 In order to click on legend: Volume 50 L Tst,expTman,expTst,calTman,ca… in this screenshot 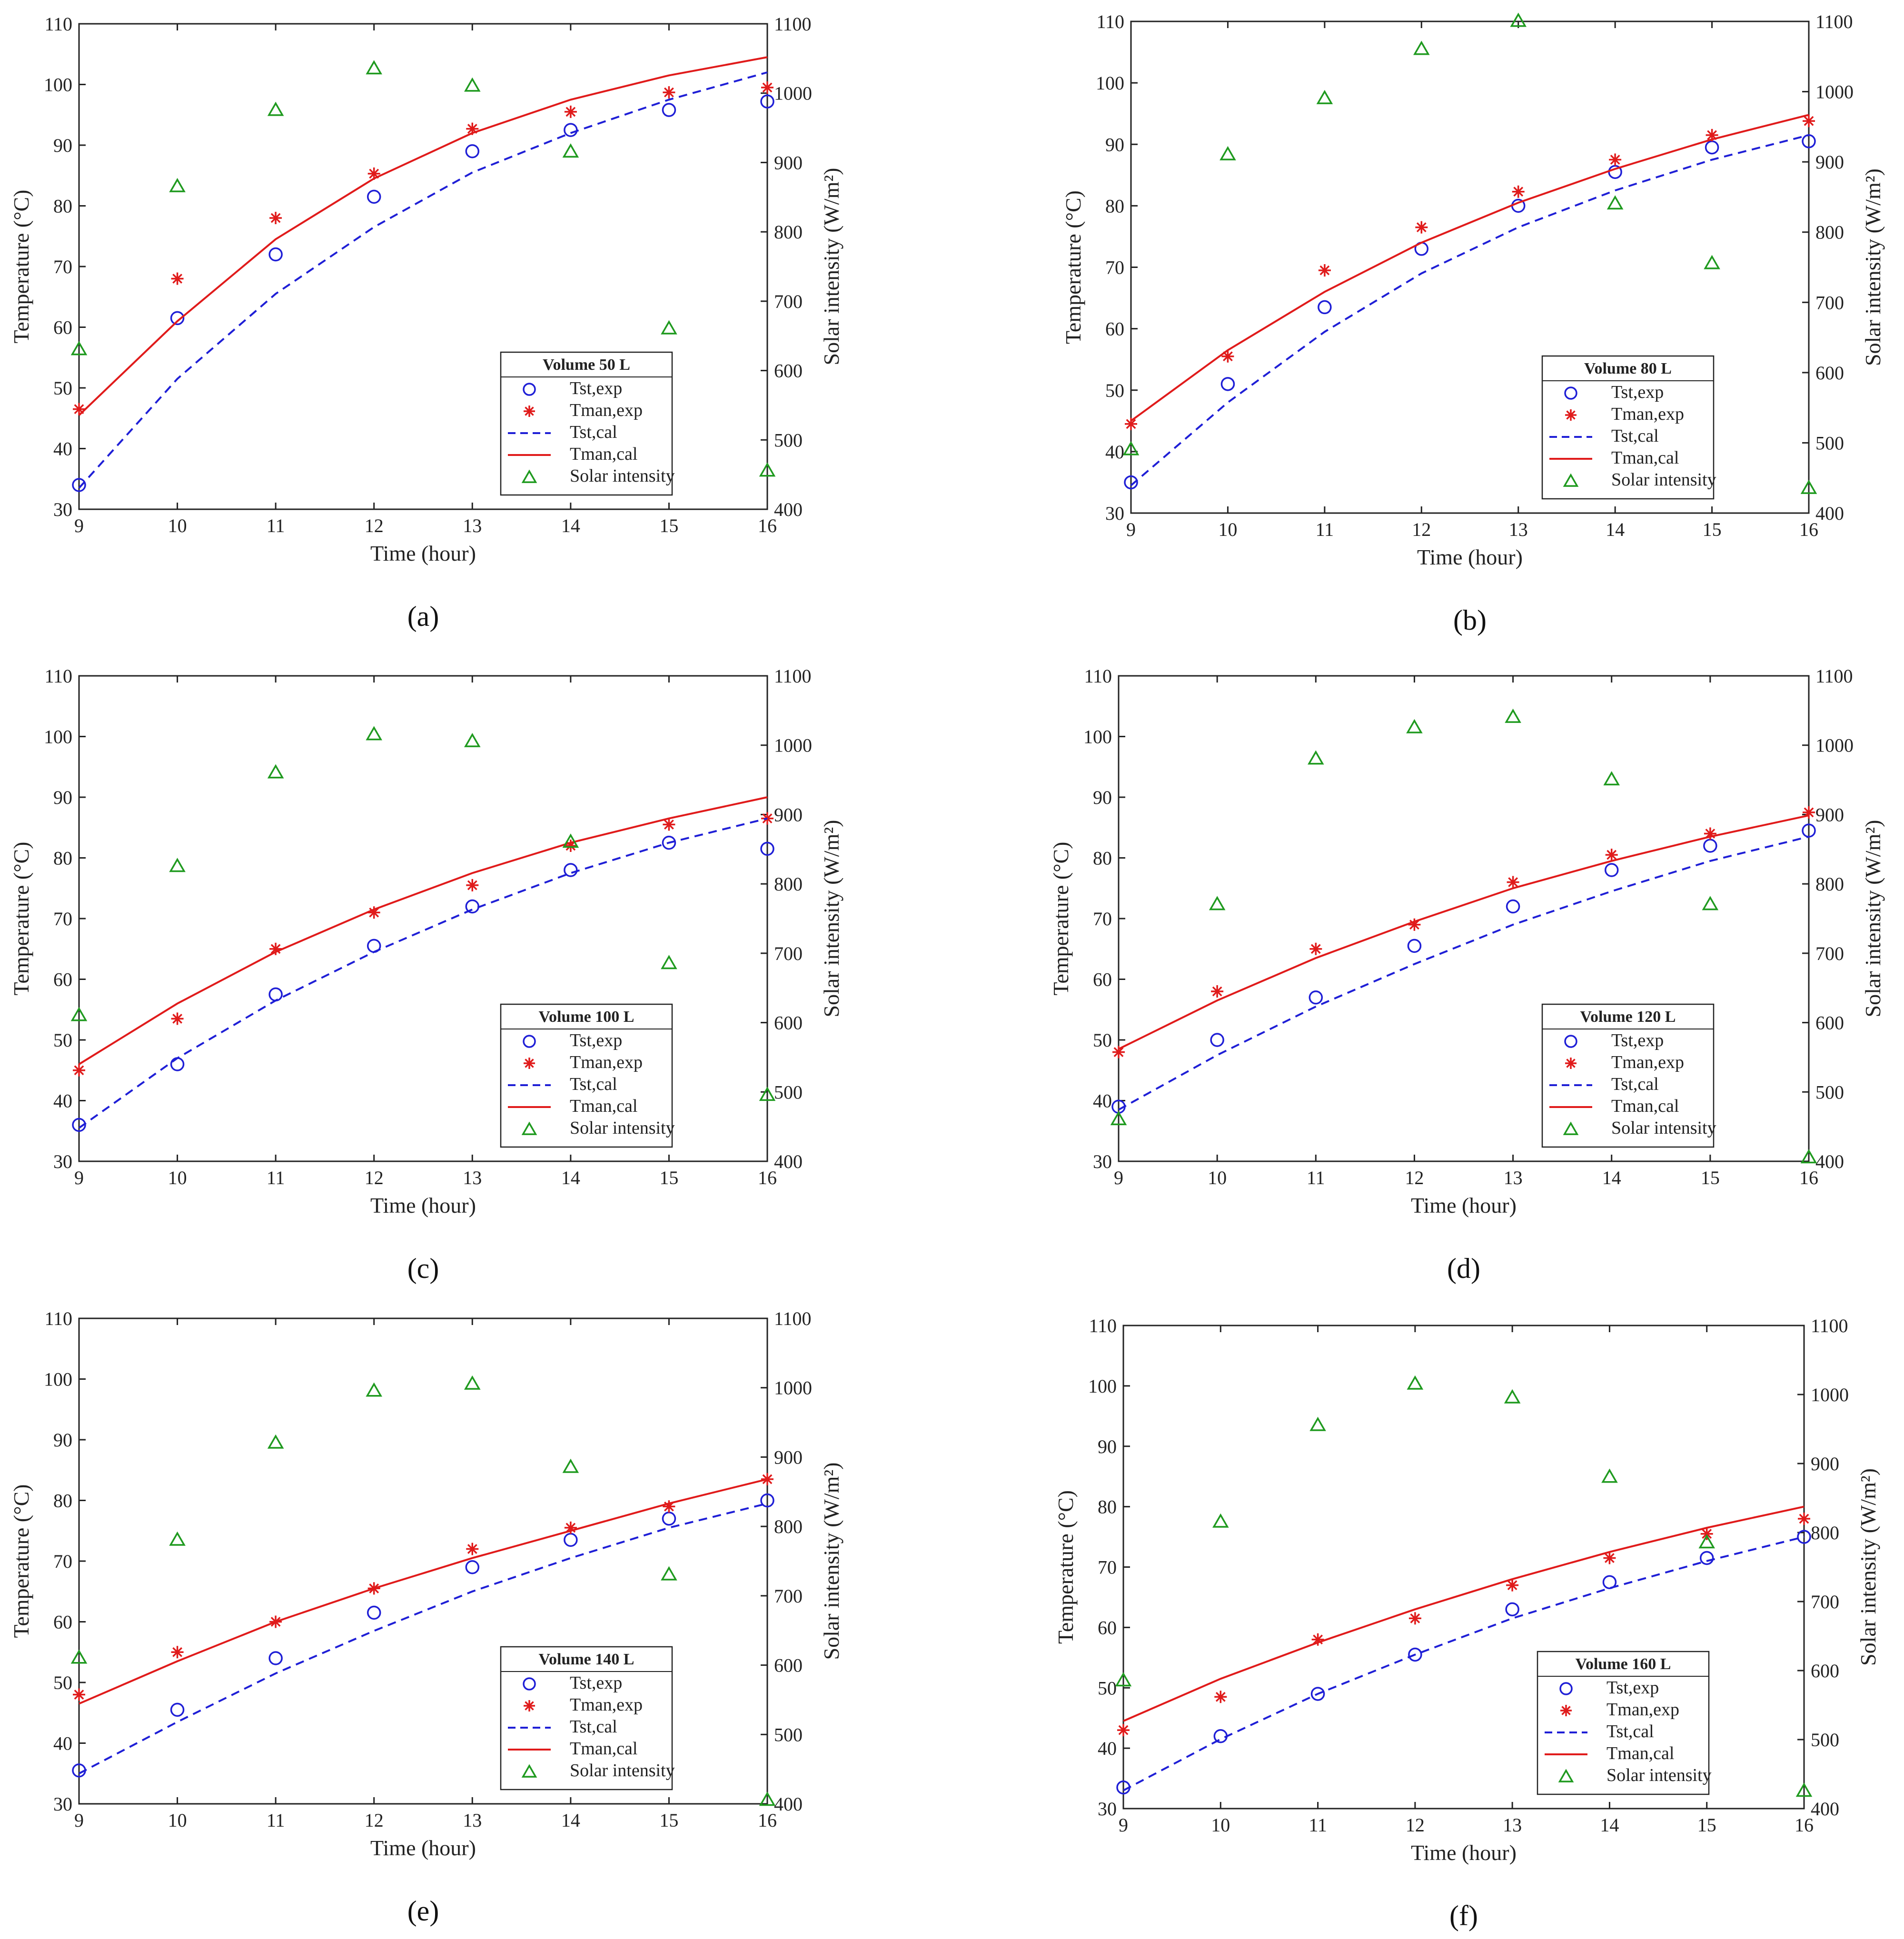, I will do `click(587, 423)`.